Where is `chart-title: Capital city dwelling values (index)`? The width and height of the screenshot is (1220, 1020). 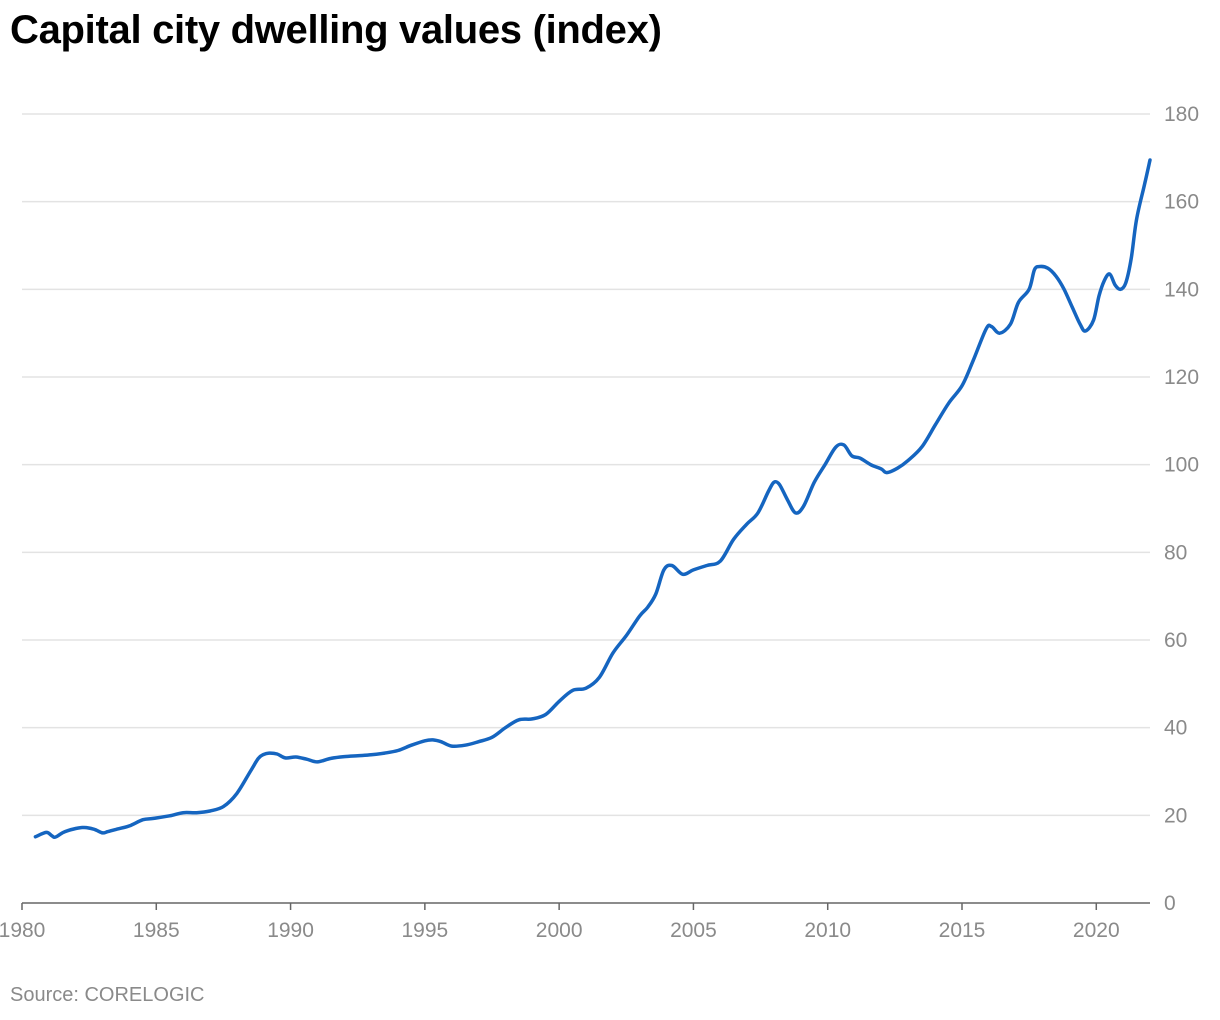
chart-title: Capital city dwelling values (index) is located at coordinates (336, 30).